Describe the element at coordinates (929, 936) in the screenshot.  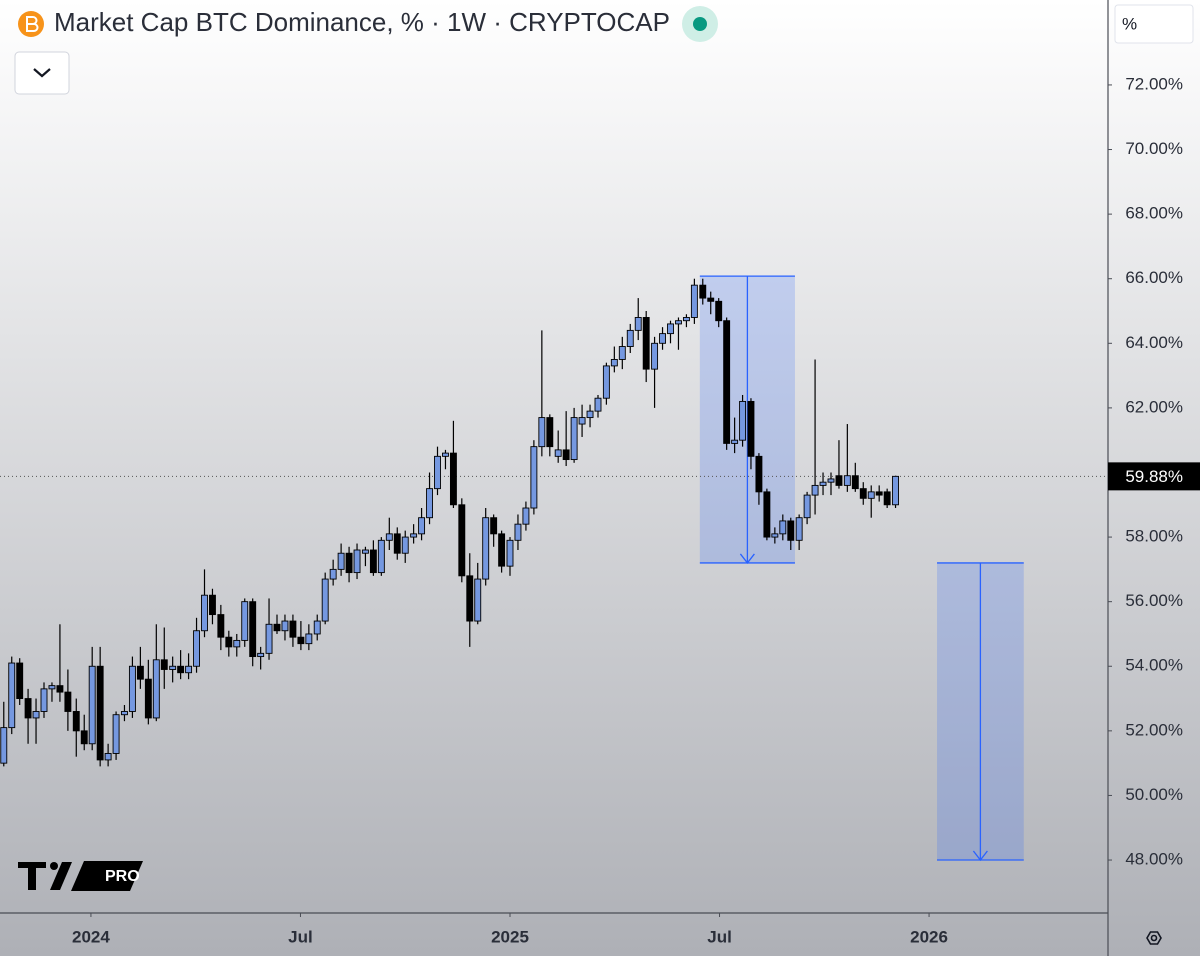
I see `x-tick-label: 2026` at that location.